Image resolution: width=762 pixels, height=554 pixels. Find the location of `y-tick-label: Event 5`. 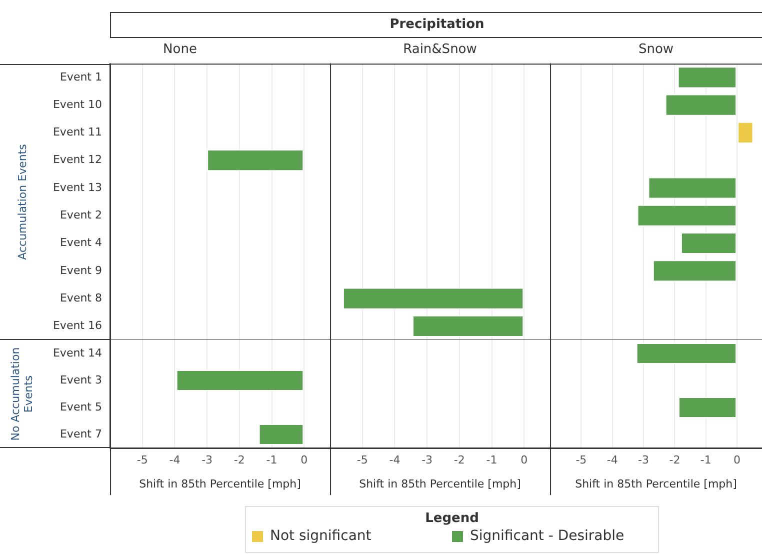

y-tick-label: Event 5 is located at coordinates (81, 407).